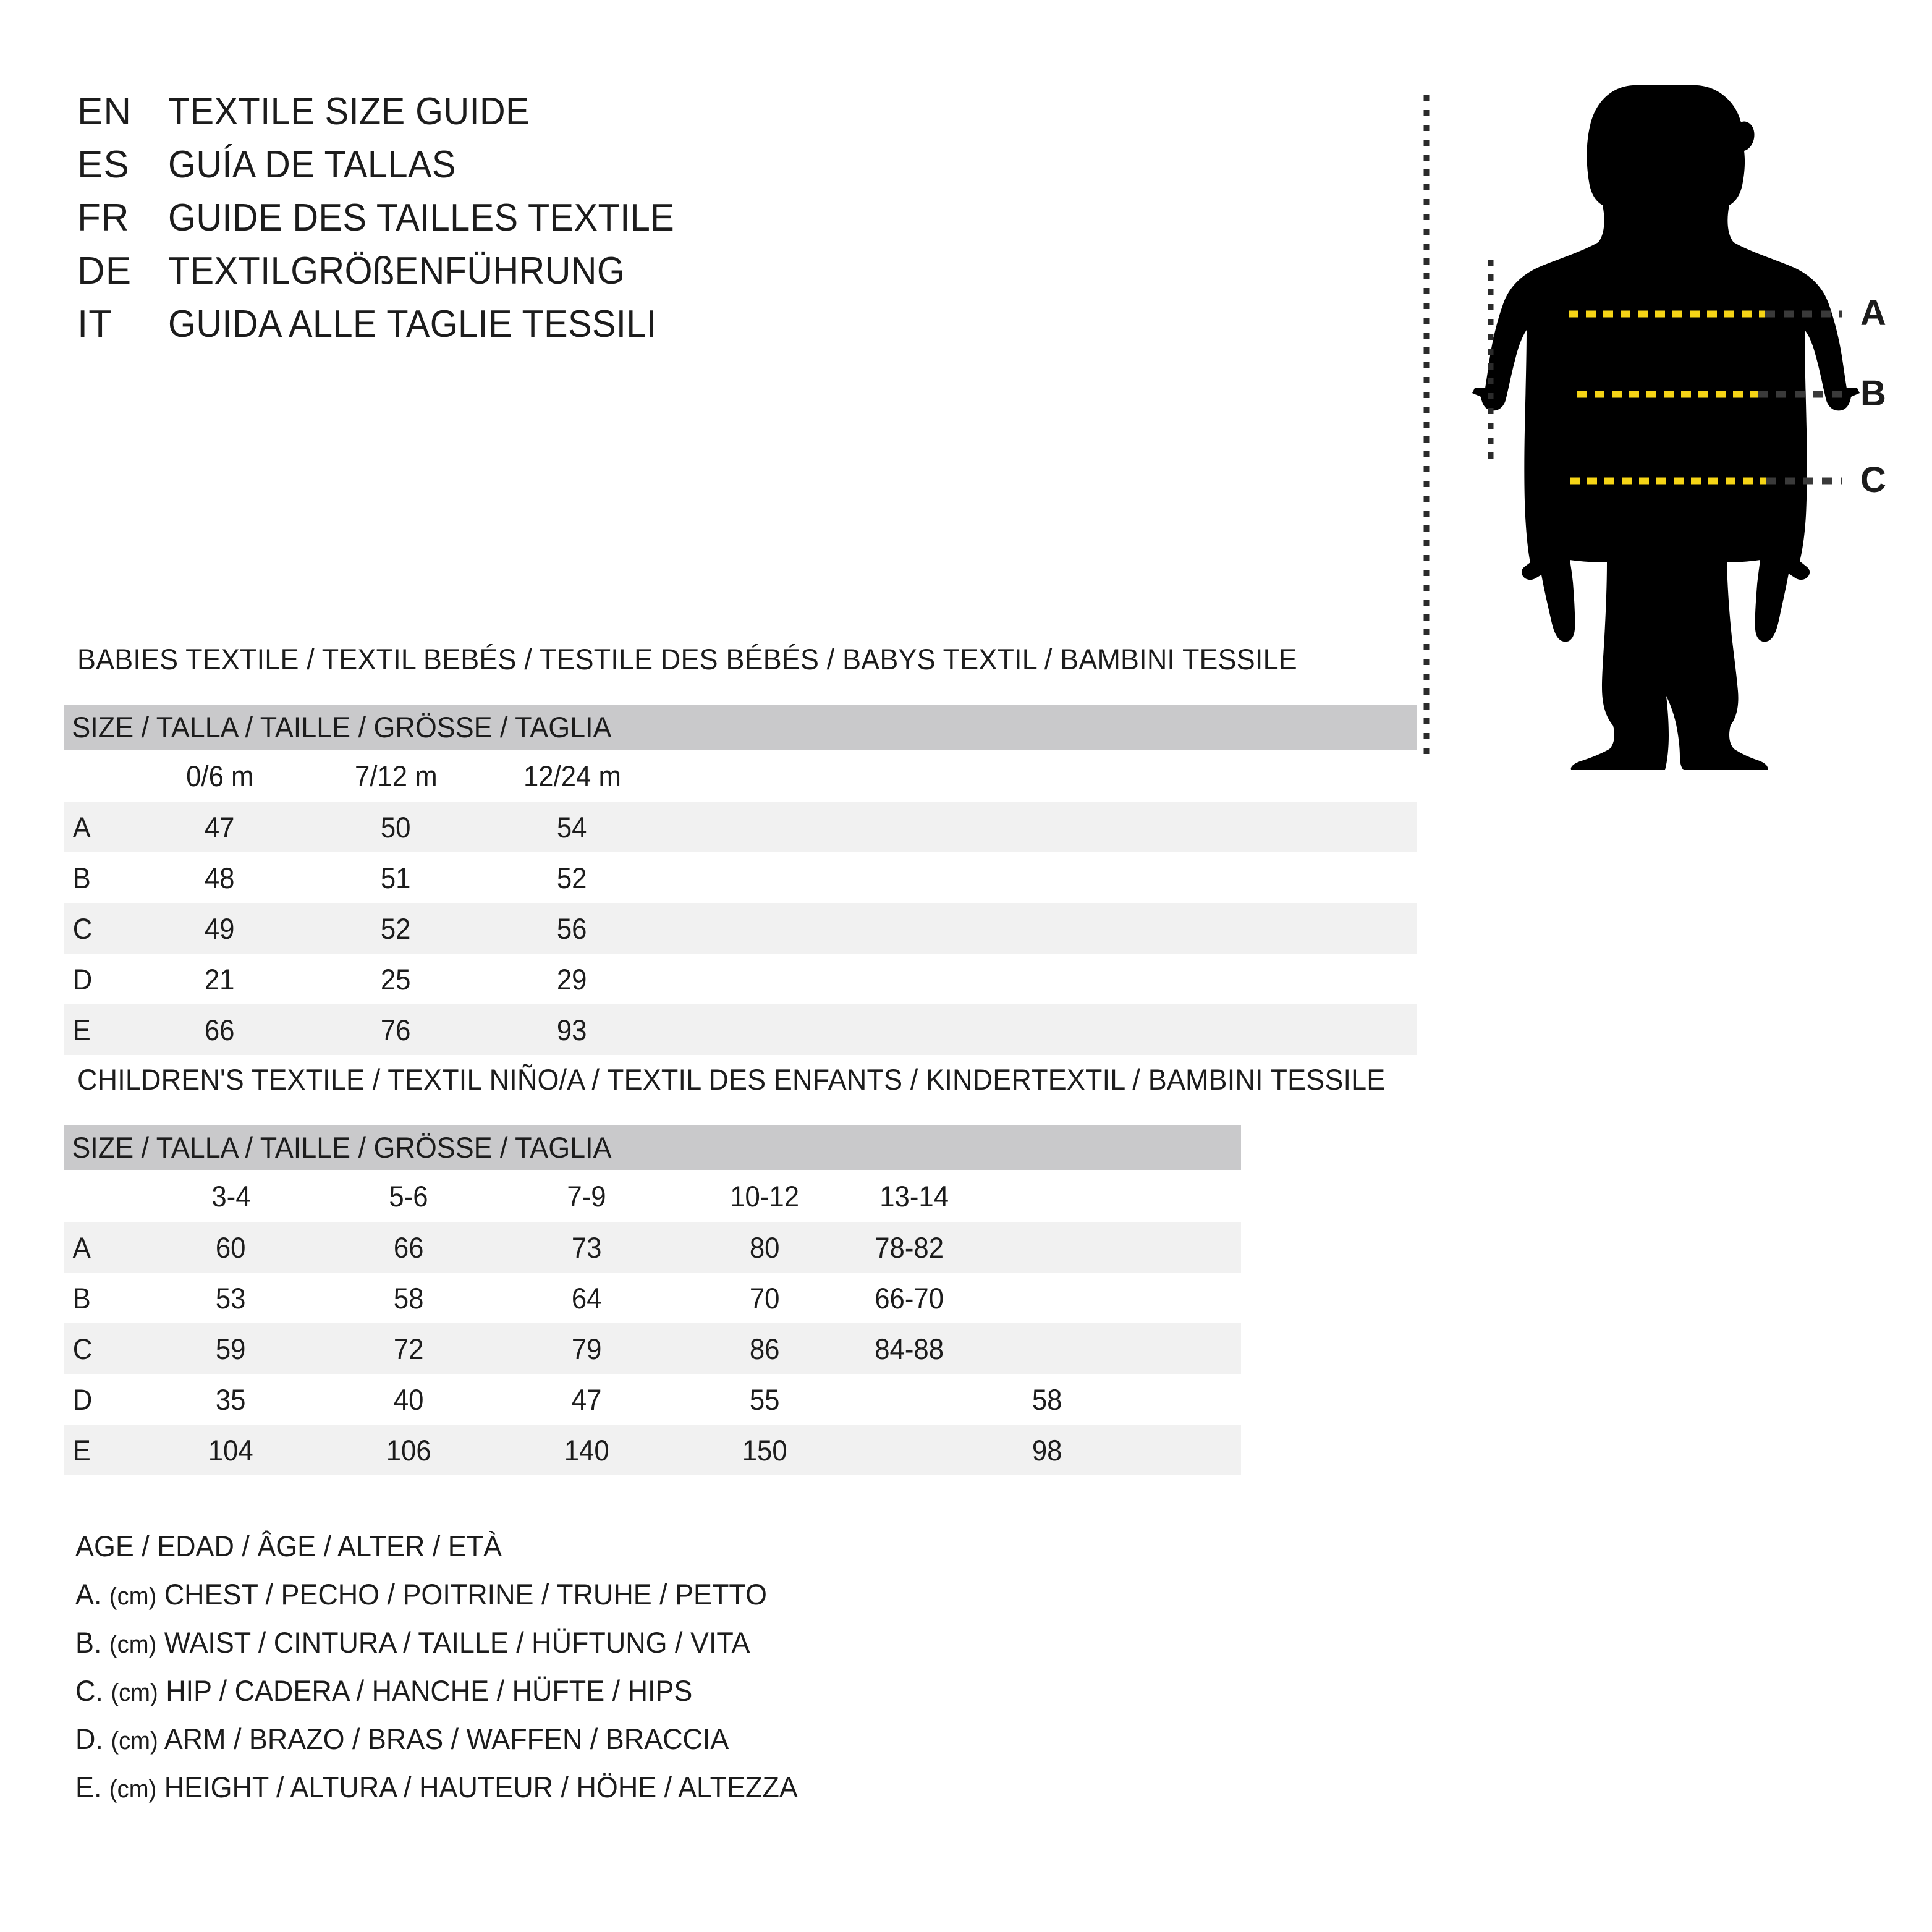  Describe the element at coordinates (652, 1196) in the screenshot. I see `children-column-header-row: 3-4 5-6 7-9 10-12 13-14` at that location.